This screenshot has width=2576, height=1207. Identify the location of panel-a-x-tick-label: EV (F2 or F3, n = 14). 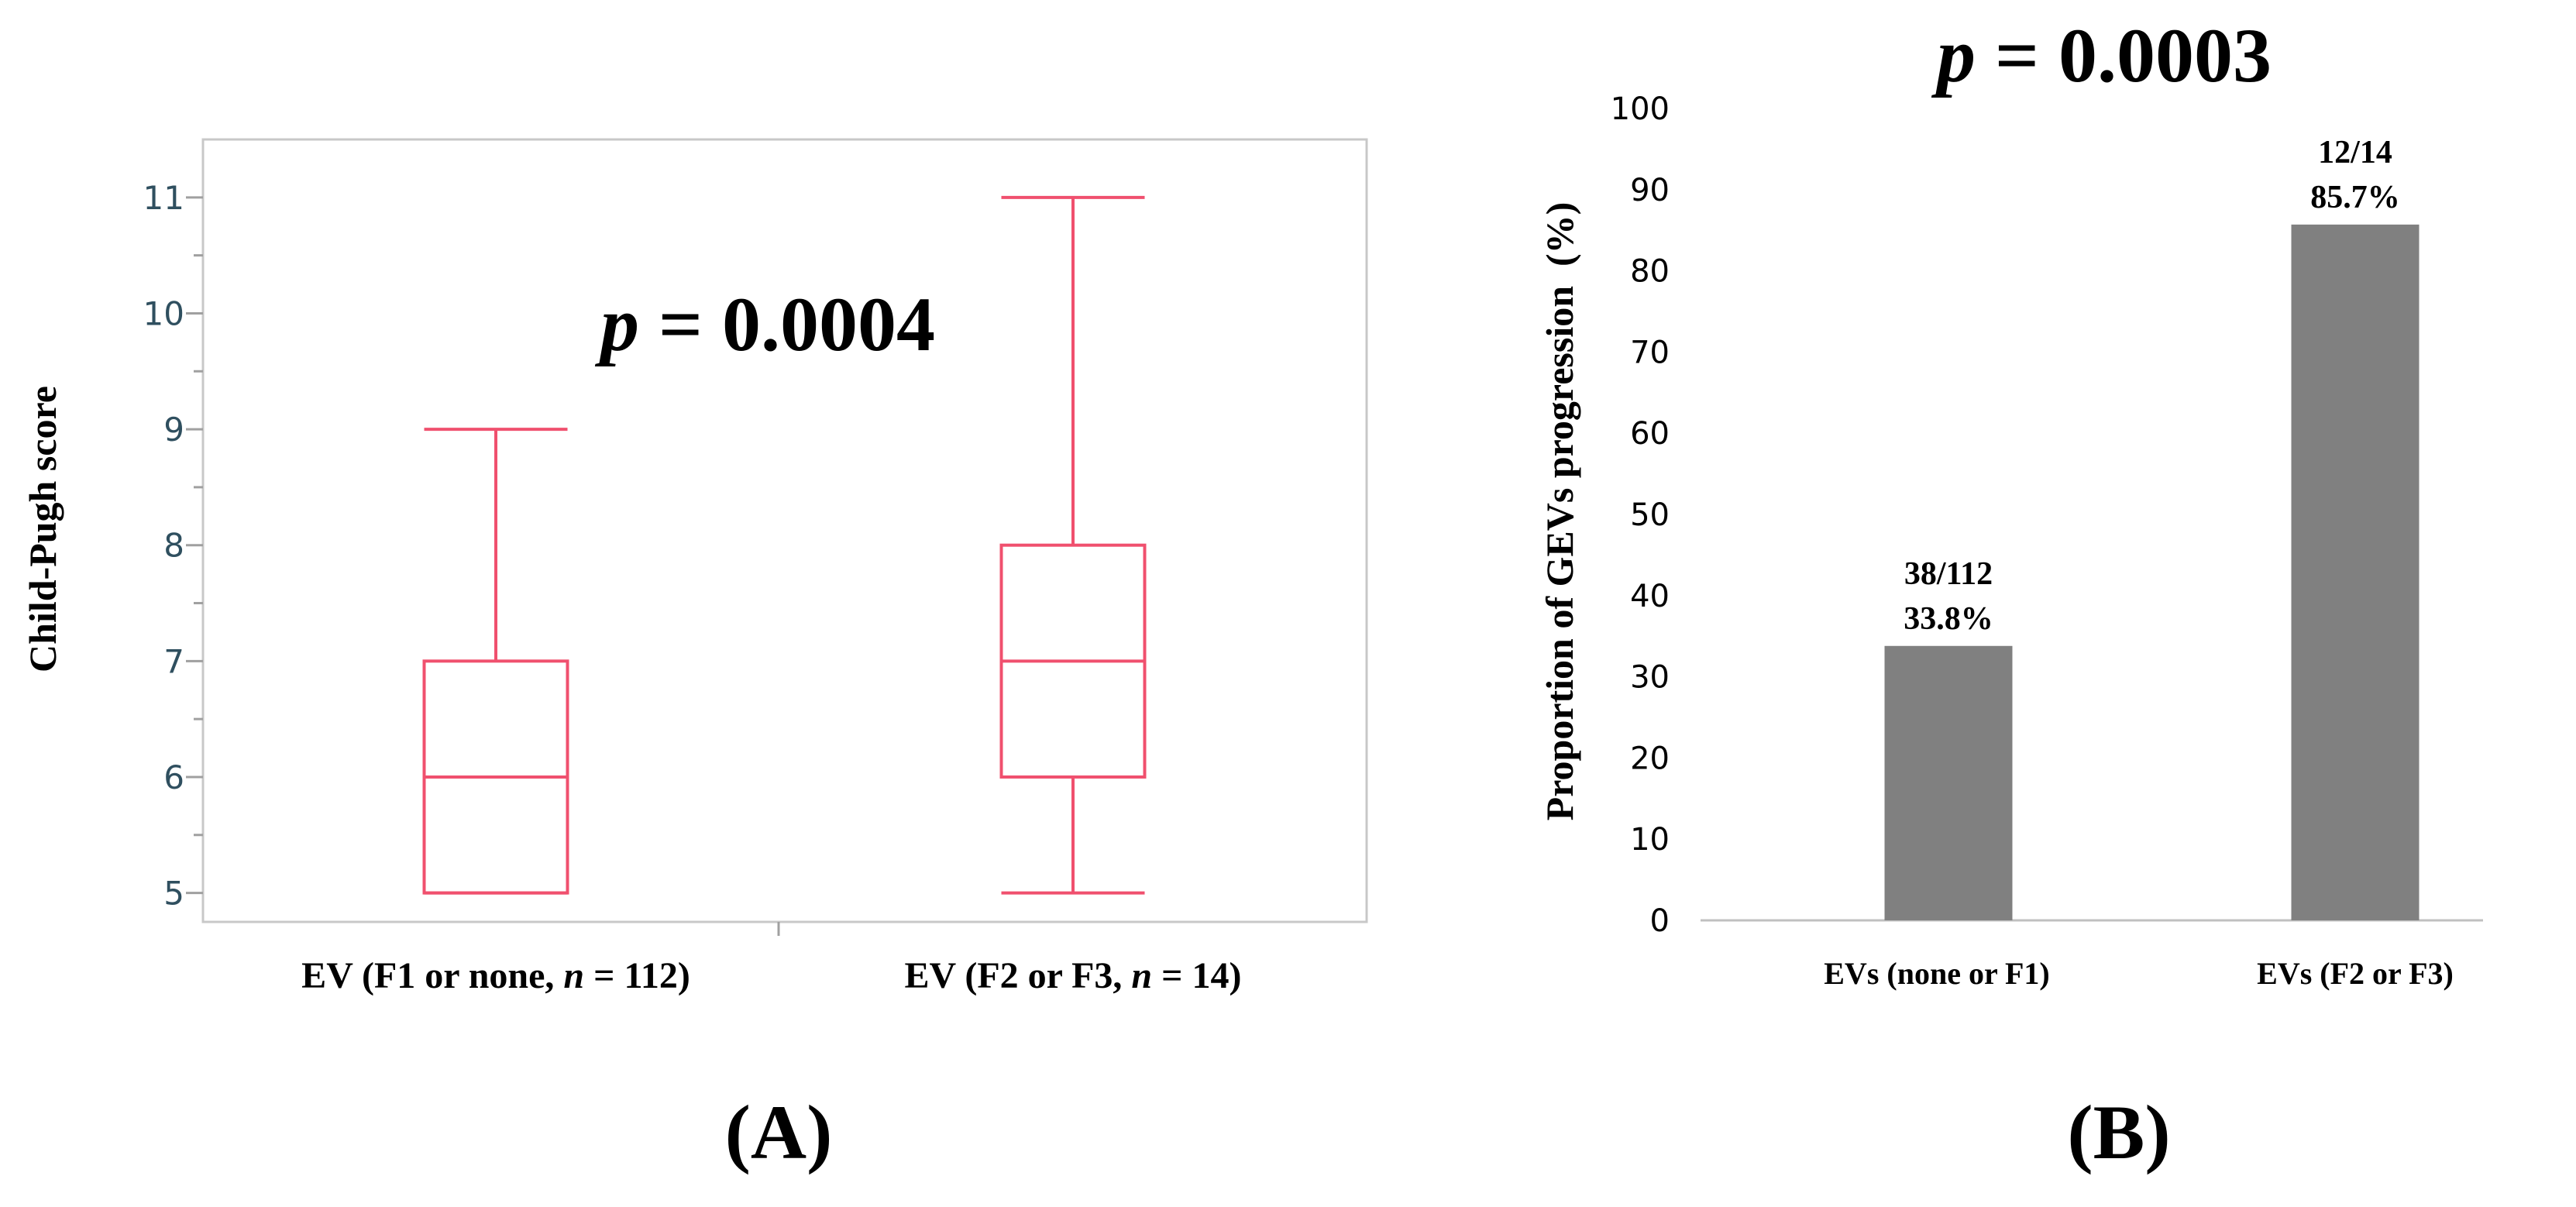
(1073, 975).